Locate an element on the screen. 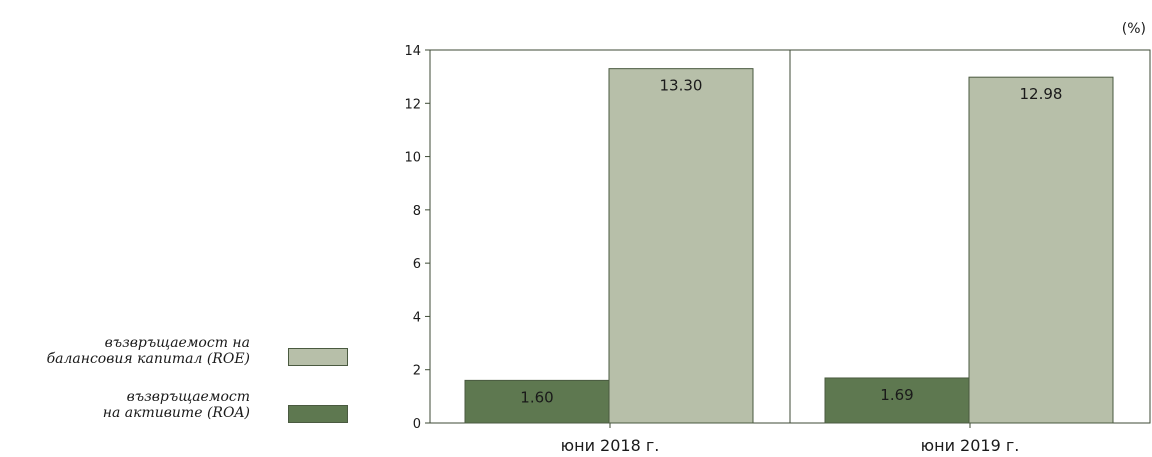 This screenshot has height=457, width=1152. legend-item-roa: възвръщаемост на активите (ROA) is located at coordinates (200, 409).